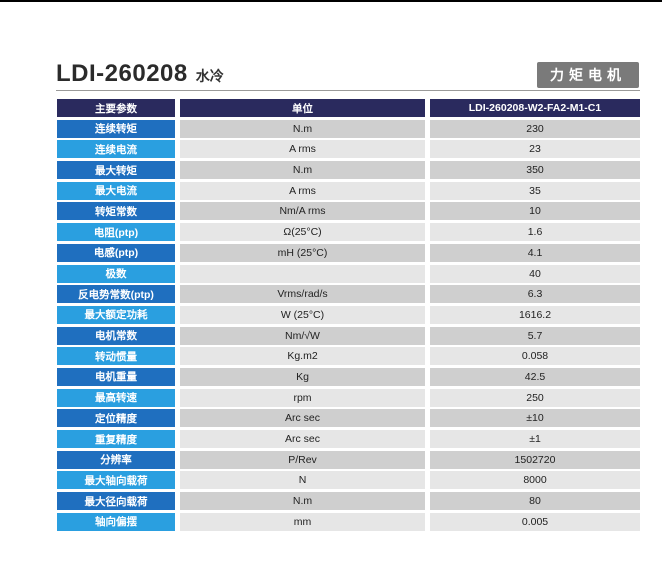  I want to click on unit-cell, so click(302, 273).